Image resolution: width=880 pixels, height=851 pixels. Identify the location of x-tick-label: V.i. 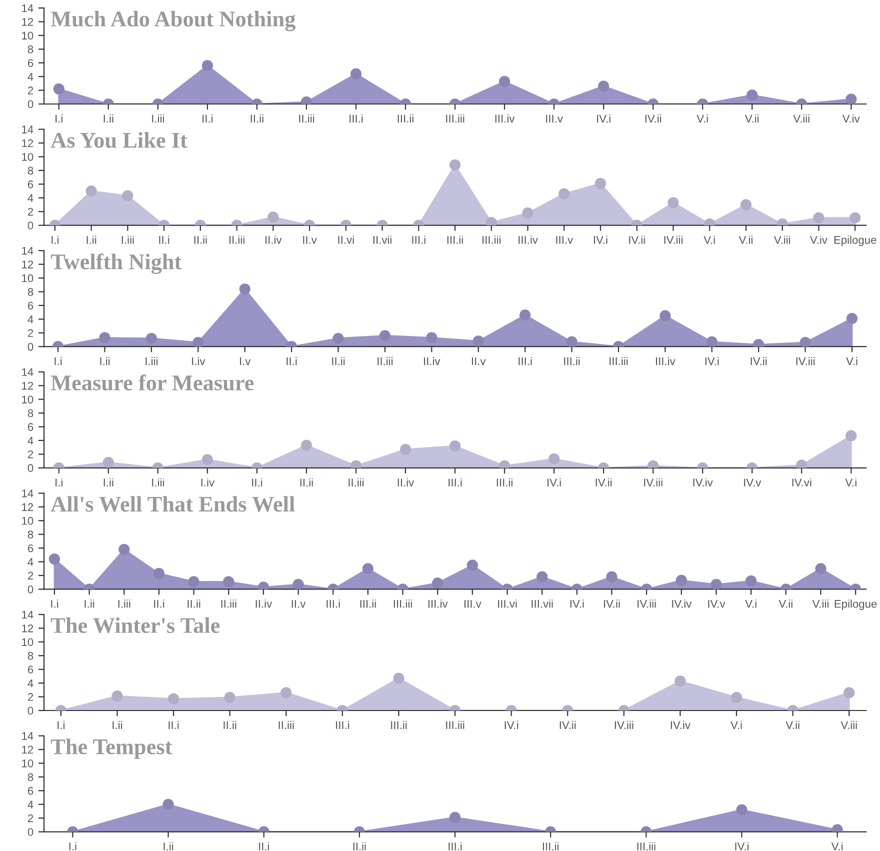
(837, 846).